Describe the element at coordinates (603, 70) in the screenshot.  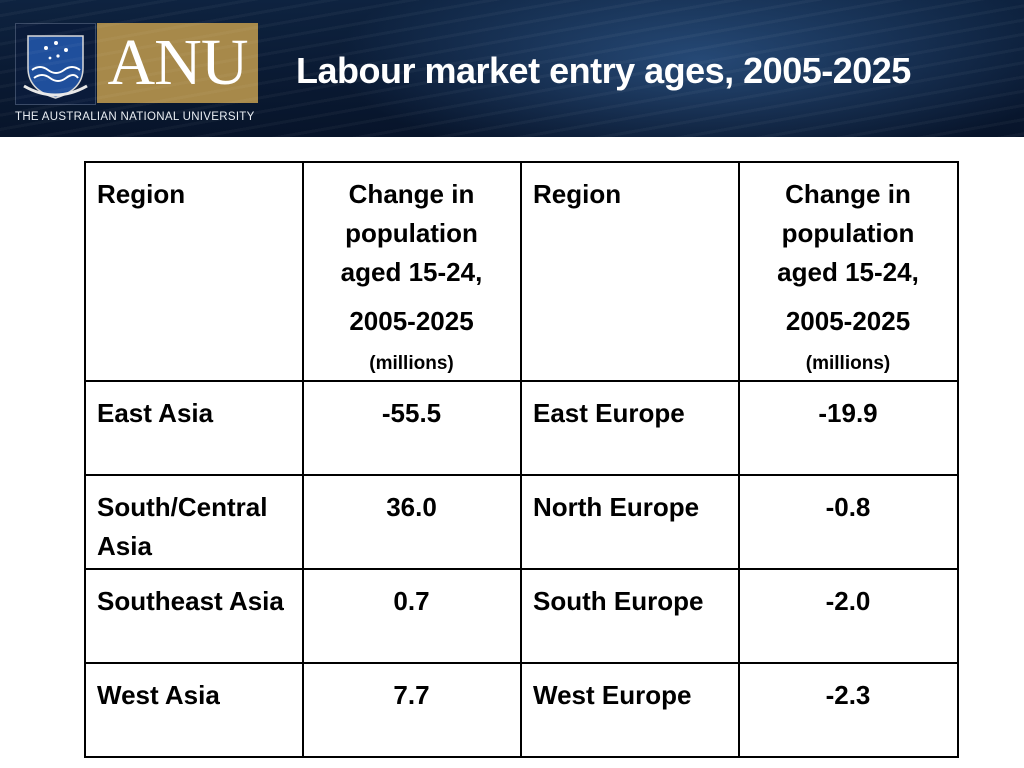
I see `slide-title: Labour market entry ages, 2005-2025` at that location.